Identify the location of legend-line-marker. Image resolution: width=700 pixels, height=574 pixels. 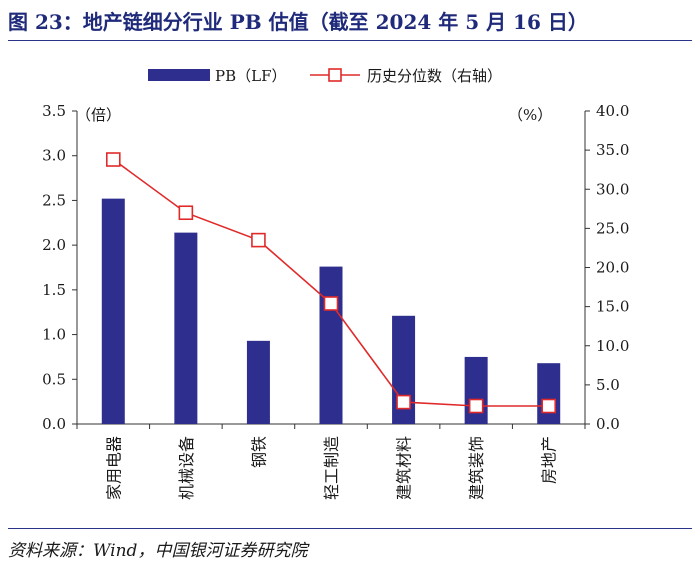
(335, 75).